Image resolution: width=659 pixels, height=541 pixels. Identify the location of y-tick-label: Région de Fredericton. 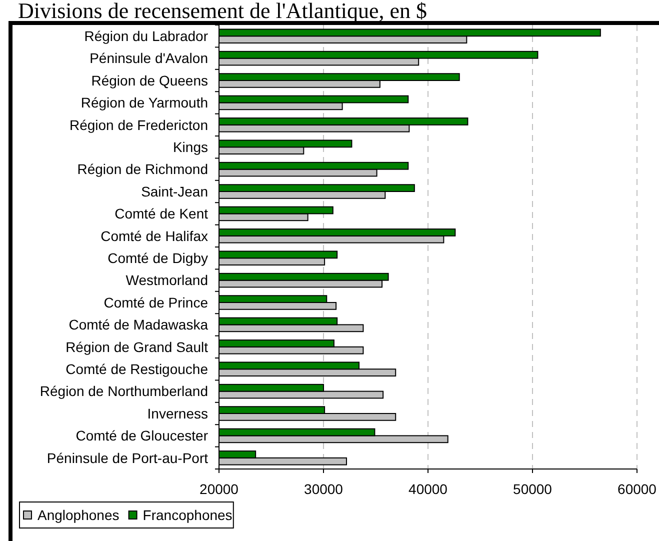
(138, 124).